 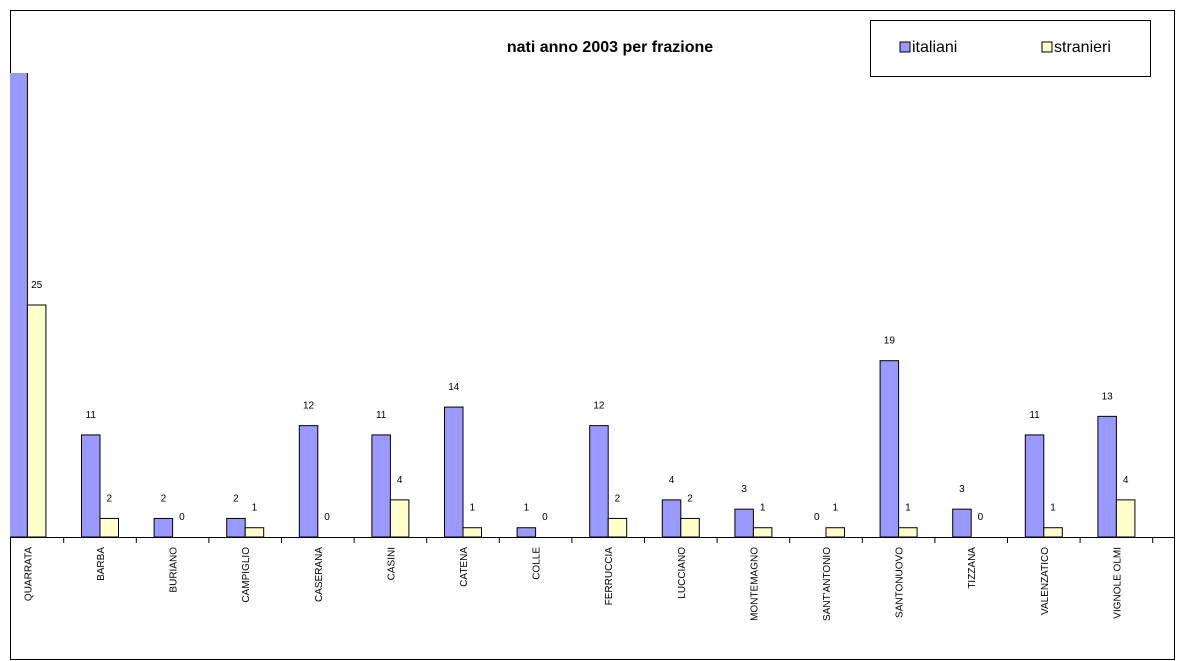 What do you see at coordinates (1108, 396) in the screenshot?
I see `data-label: 13` at bounding box center [1108, 396].